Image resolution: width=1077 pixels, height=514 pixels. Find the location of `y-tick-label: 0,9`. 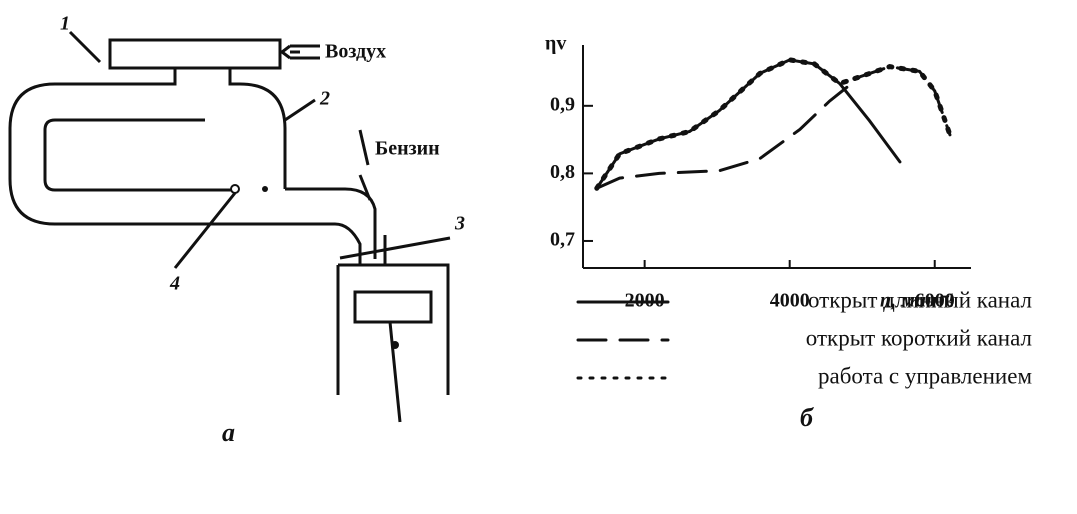

y-tick-label: 0,9 is located at coordinates (562, 104).